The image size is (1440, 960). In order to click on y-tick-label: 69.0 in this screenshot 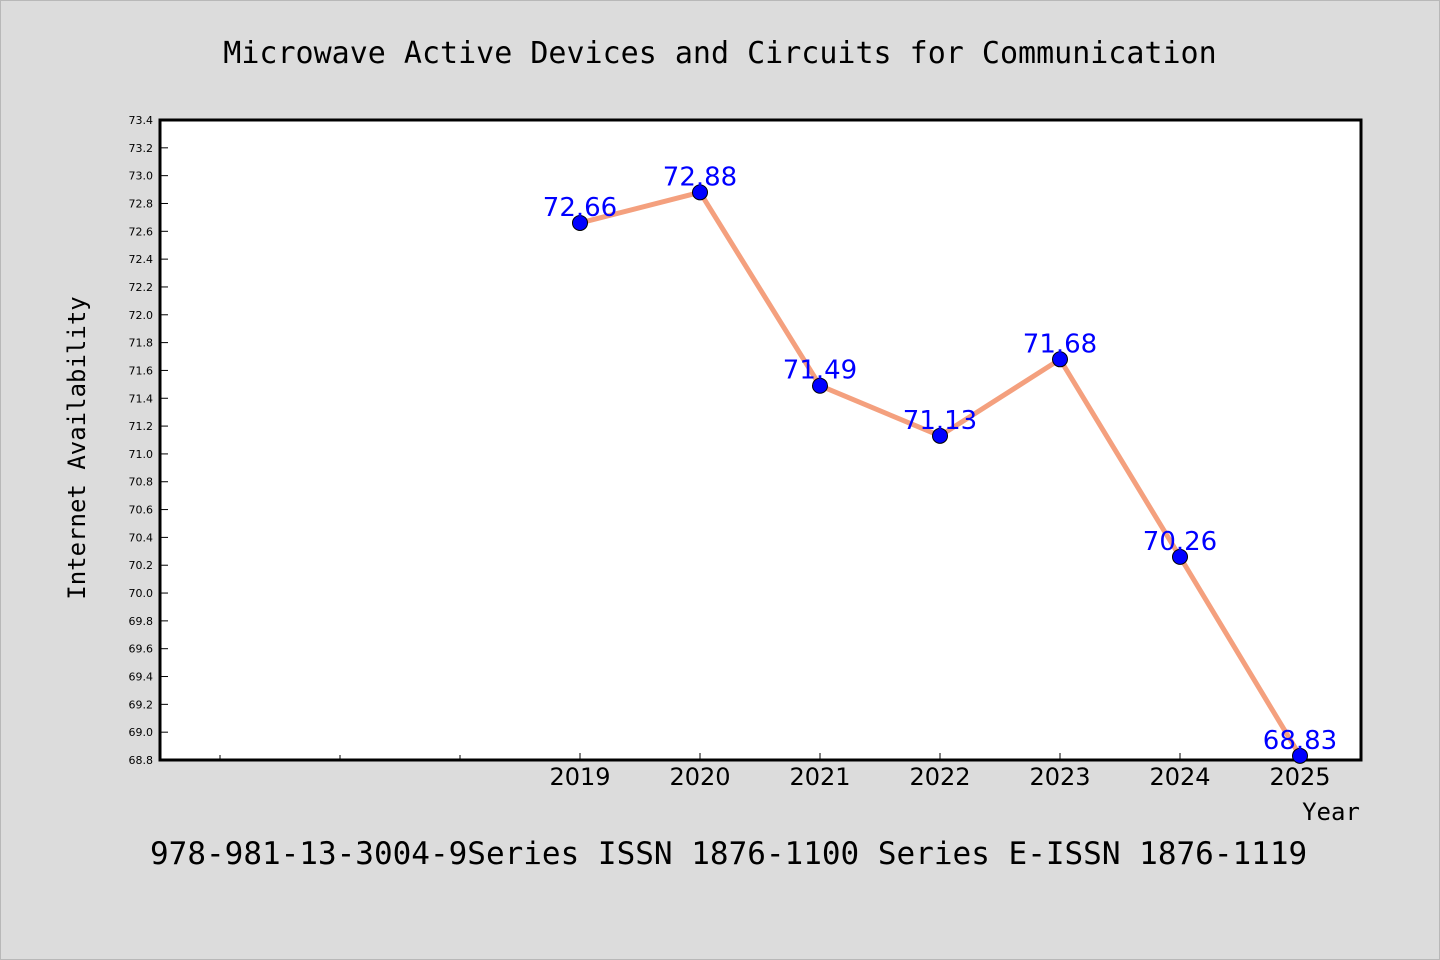, I will do `click(141, 732)`.